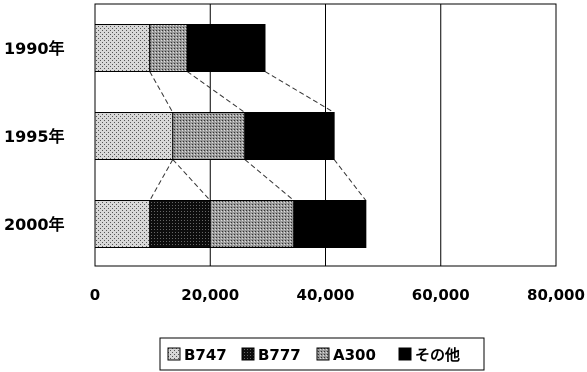  What do you see at coordinates (34, 224) in the screenshot?
I see `category-label: 2000年` at bounding box center [34, 224].